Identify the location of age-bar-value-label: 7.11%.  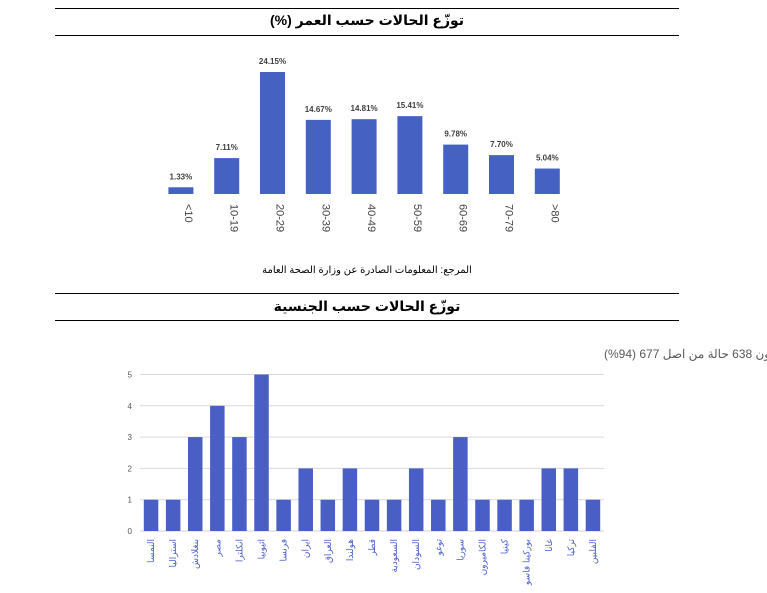
(227, 147).